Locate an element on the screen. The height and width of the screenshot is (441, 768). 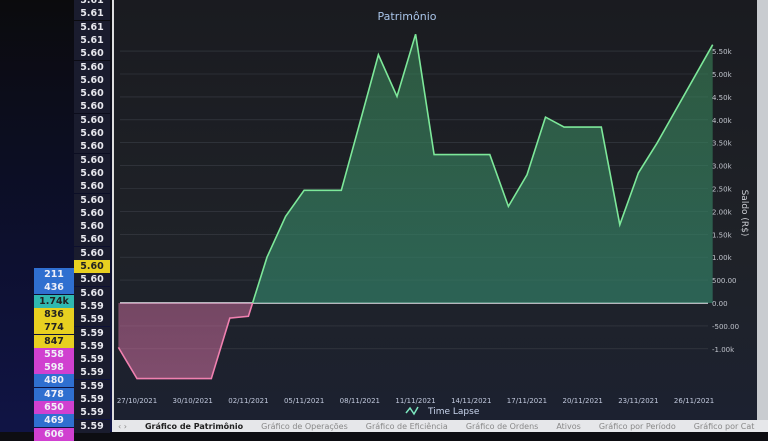
y-tick-label: 3.50k is located at coordinates (722, 144).